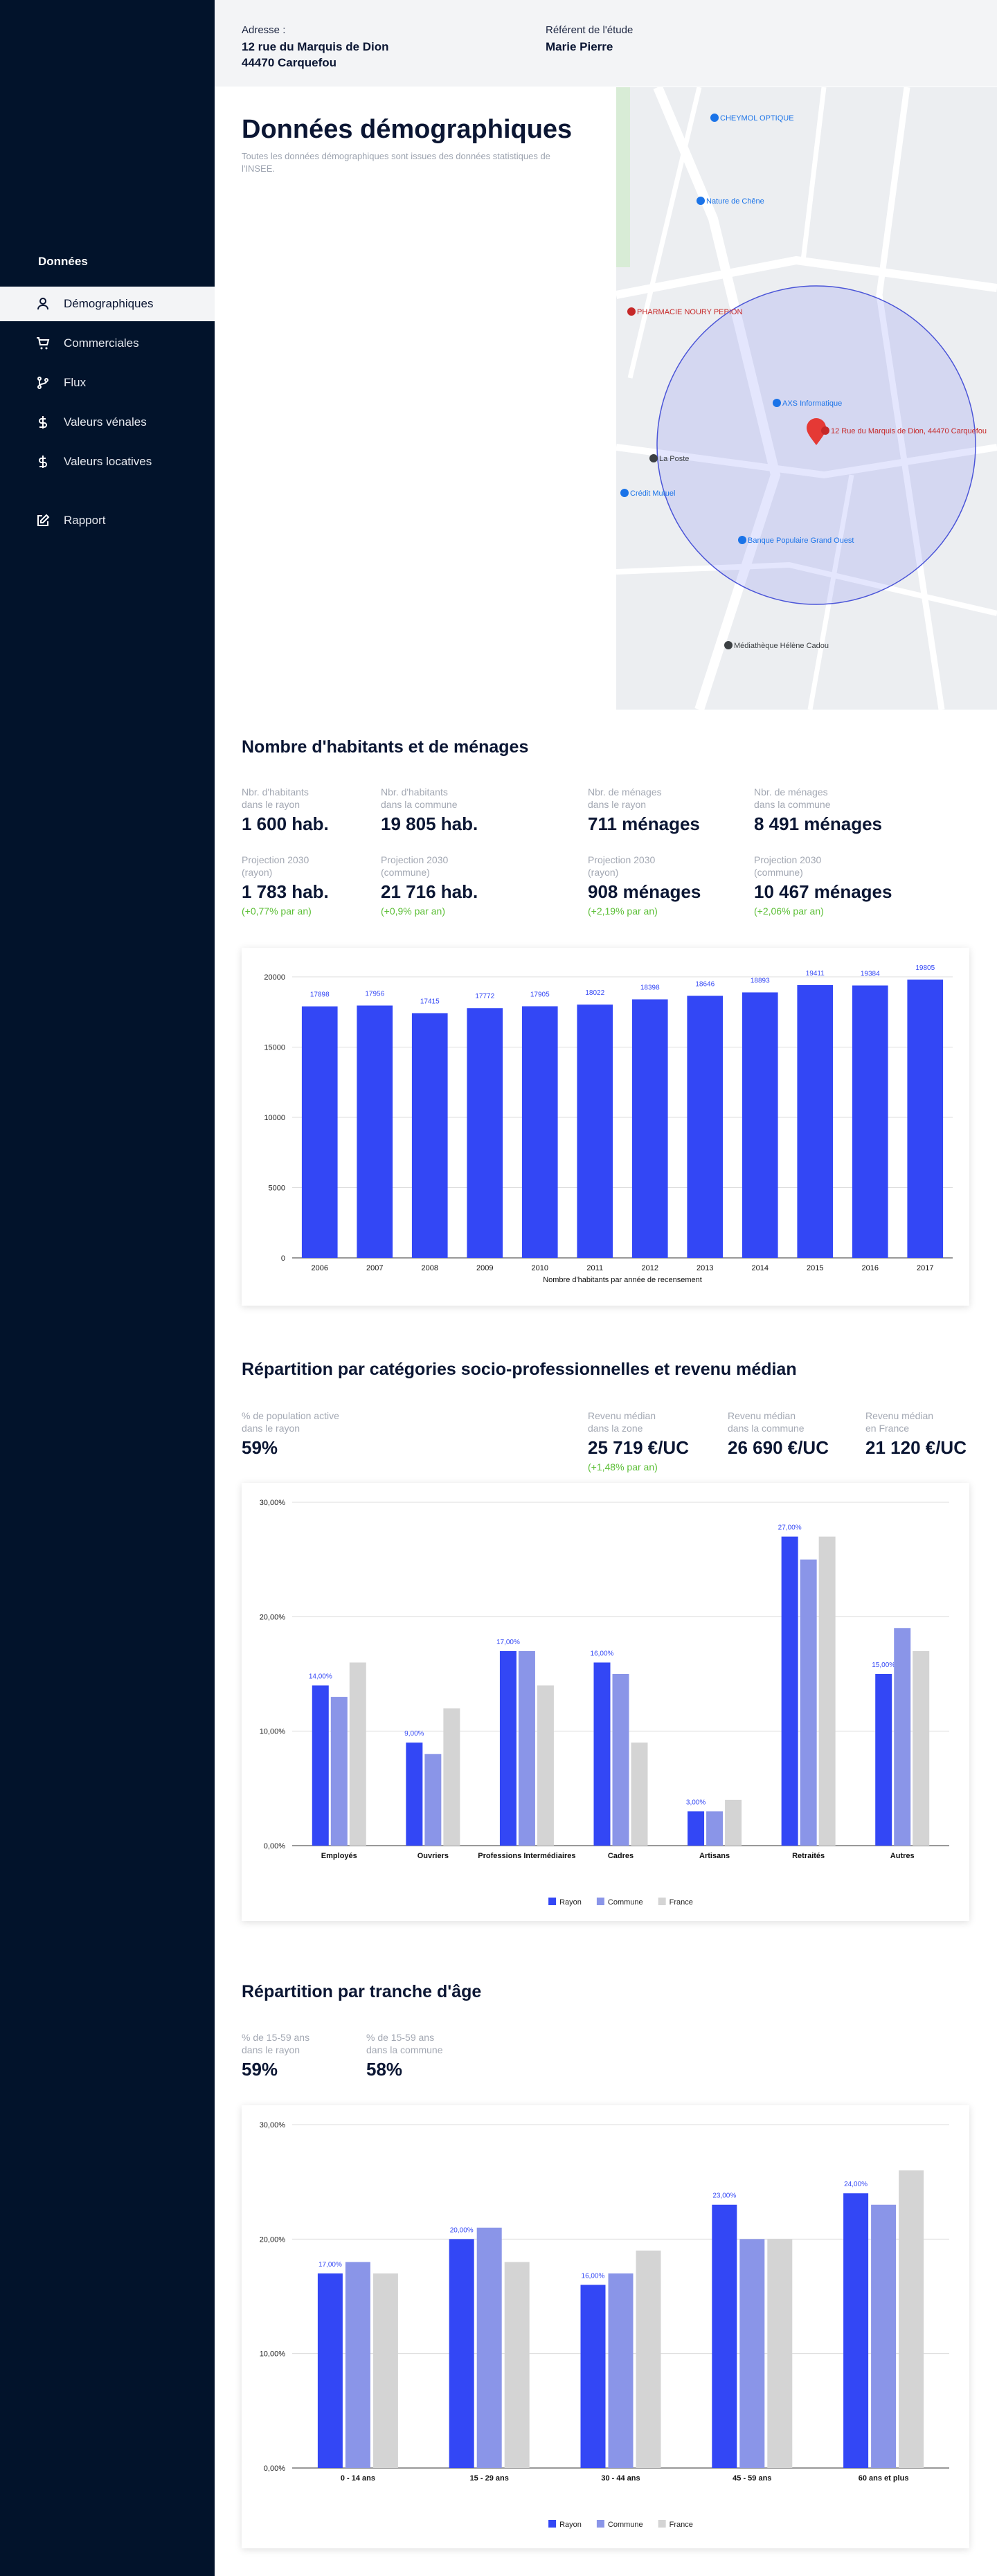 The image size is (997, 2576). I want to click on nav-label: Valeurs locatives, so click(108, 462).